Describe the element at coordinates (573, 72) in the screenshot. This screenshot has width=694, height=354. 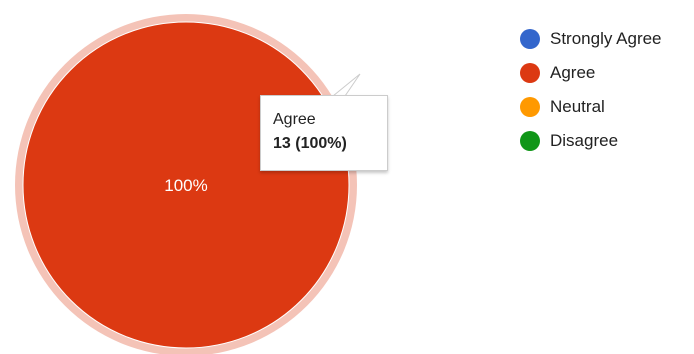
I see `legend-label-agree: Agree` at that location.